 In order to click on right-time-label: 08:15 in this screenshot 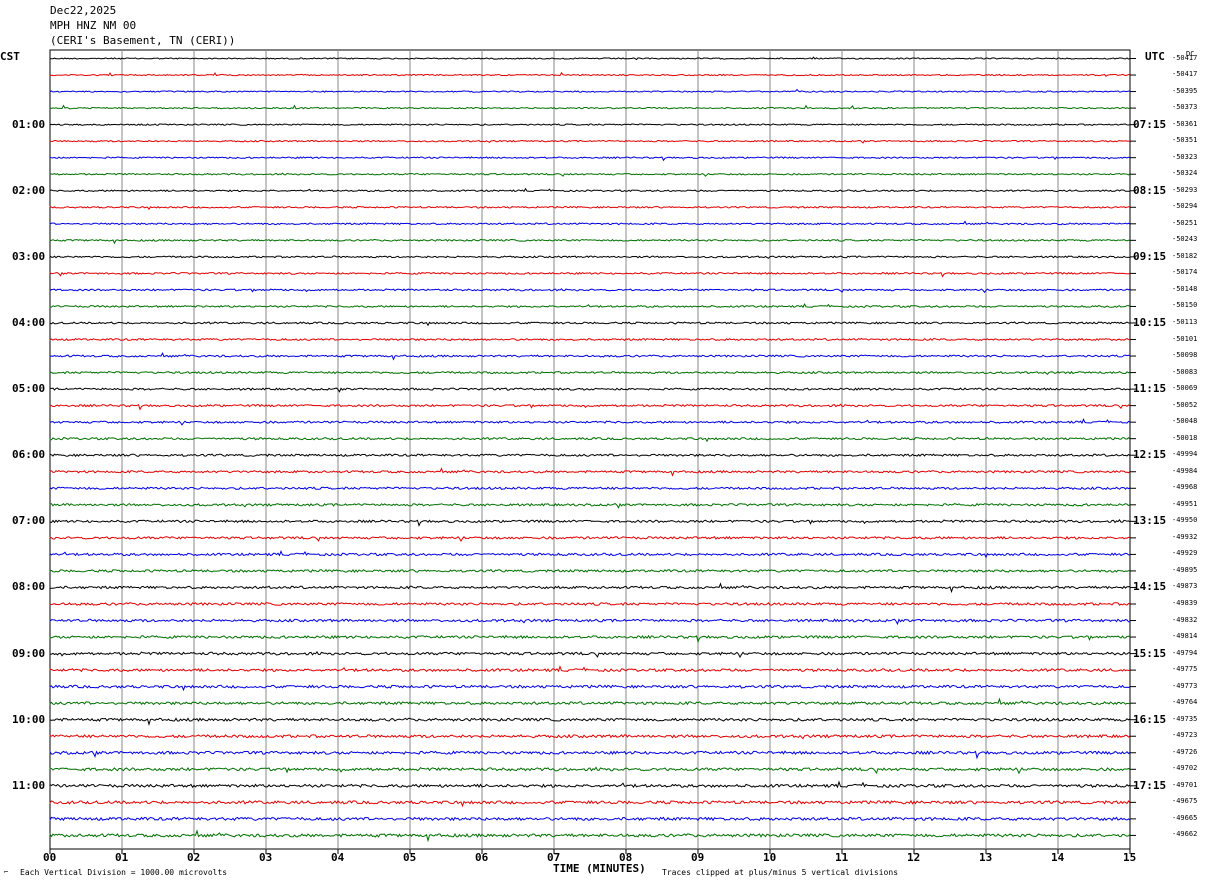, I will do `click(1150, 190)`.